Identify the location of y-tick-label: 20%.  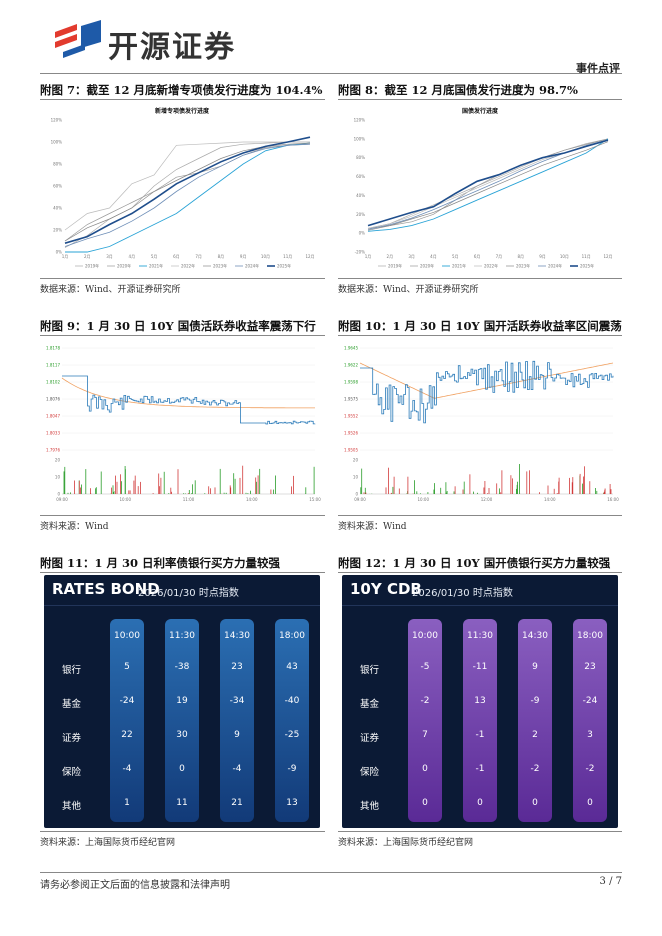
(57, 230).